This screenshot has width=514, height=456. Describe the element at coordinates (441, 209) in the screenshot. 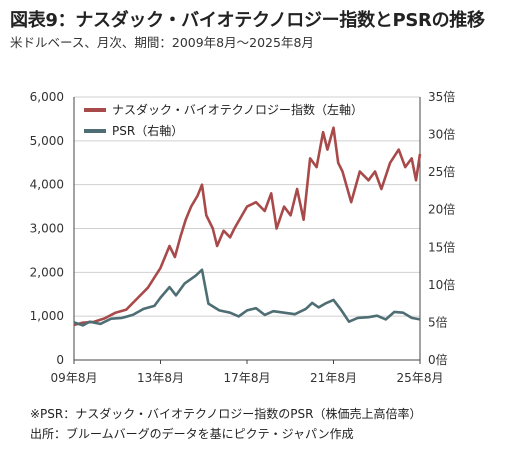

I see `y-right-tick-label: 20倍` at that location.